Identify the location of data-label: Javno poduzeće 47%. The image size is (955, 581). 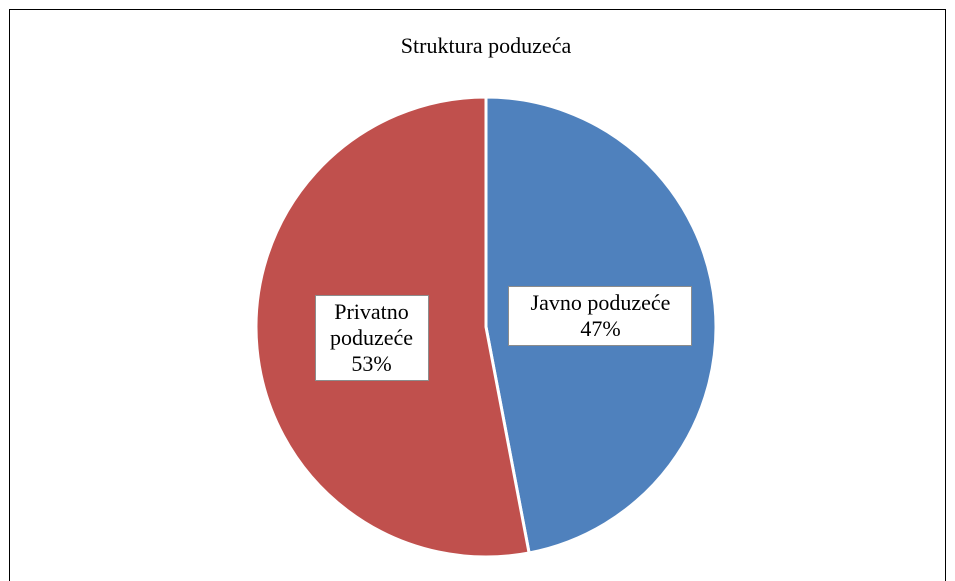
(600, 316).